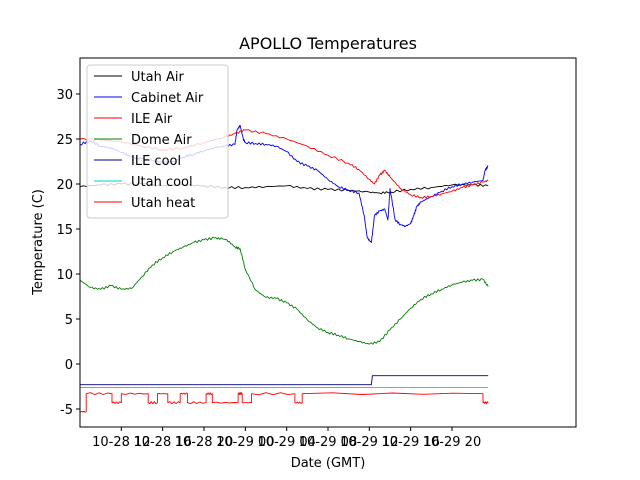  I want to click on x-tick-label: 10-28 16, so click(162, 442).